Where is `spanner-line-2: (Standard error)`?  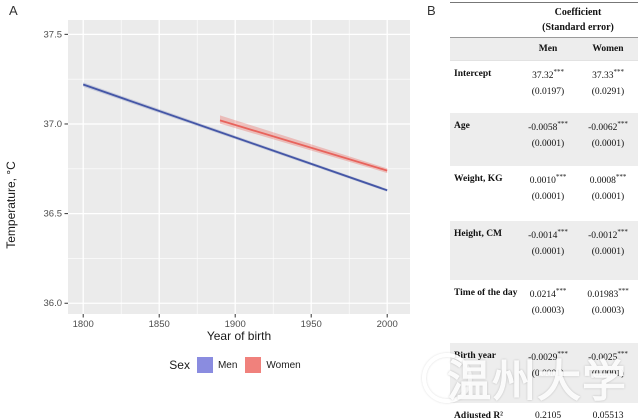
spanner-line-2: (Standard error) is located at coordinates (578, 27).